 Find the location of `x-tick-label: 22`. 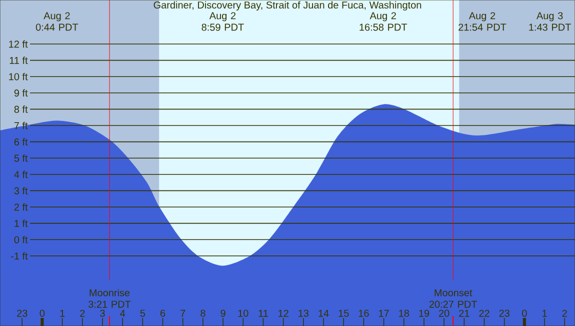

x-tick-label: 22 is located at coordinates (484, 313).